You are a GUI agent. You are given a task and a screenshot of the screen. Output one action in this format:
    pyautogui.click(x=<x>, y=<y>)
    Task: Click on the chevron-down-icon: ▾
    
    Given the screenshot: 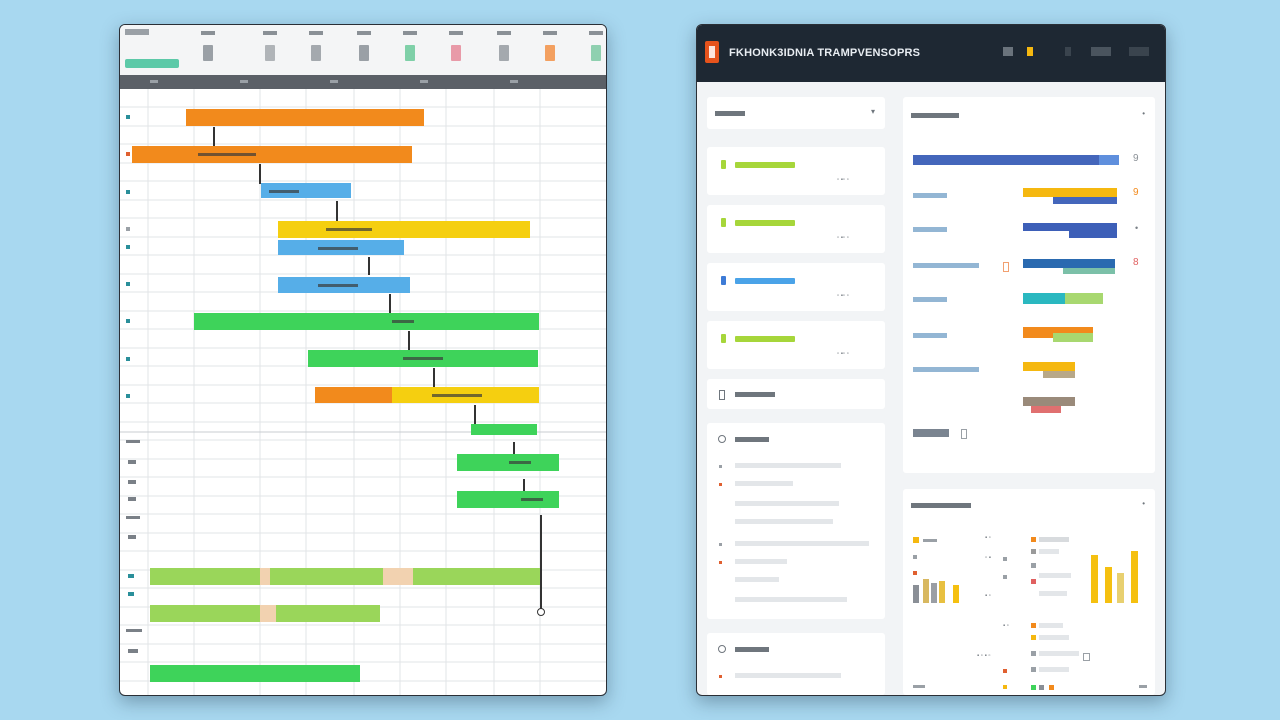 What is the action you would take?
    pyautogui.click(x=872, y=111)
    